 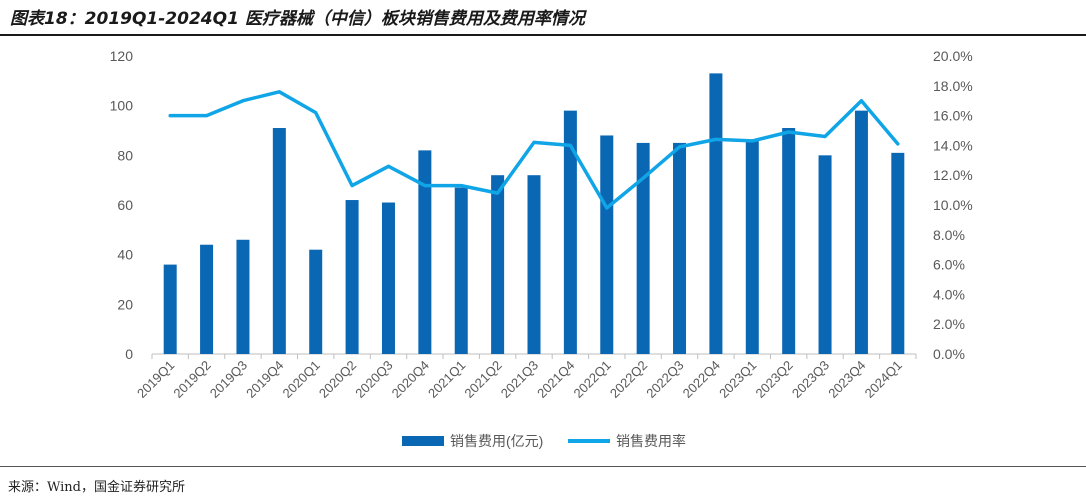 What do you see at coordinates (953, 175) in the screenshot?
I see `y-right-tick-label: 12.0%` at bounding box center [953, 175].